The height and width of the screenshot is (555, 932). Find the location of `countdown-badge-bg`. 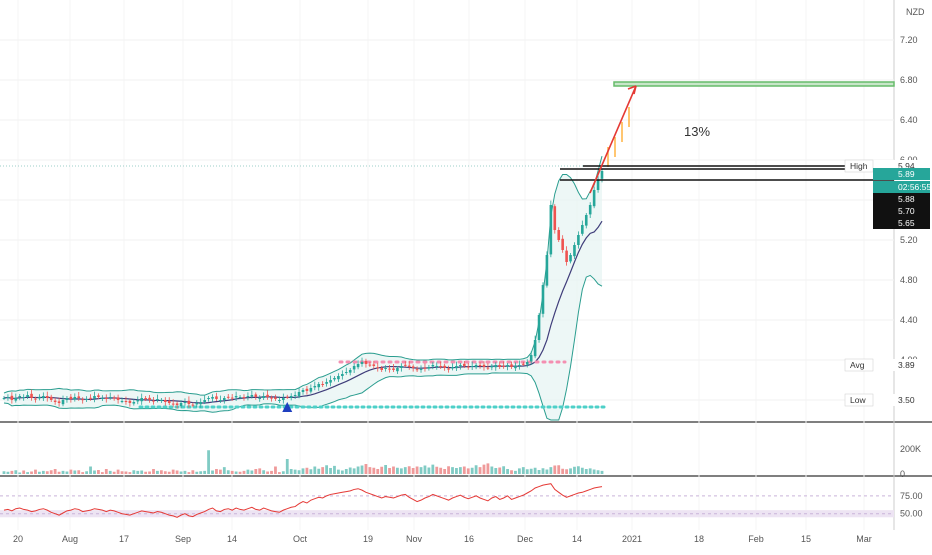

countdown-badge-bg is located at coordinates (883, 187).